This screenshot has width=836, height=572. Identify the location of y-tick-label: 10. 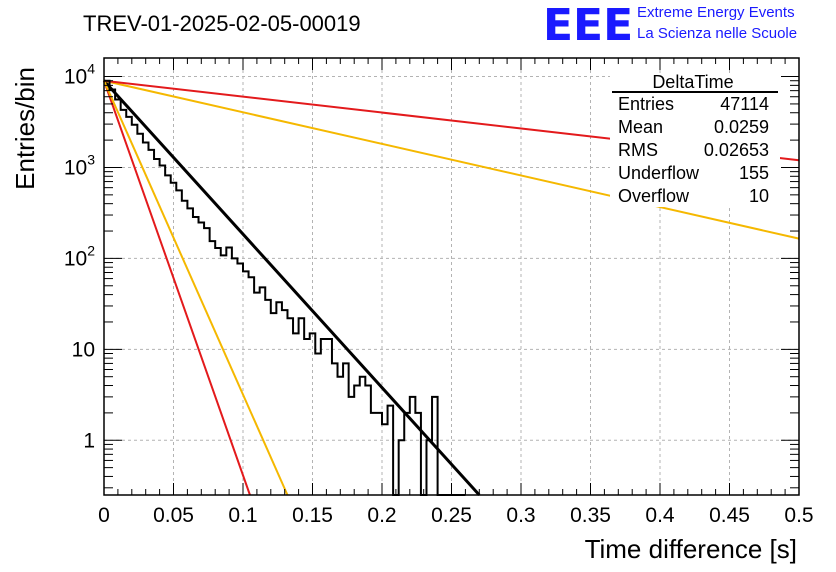
(83, 349).